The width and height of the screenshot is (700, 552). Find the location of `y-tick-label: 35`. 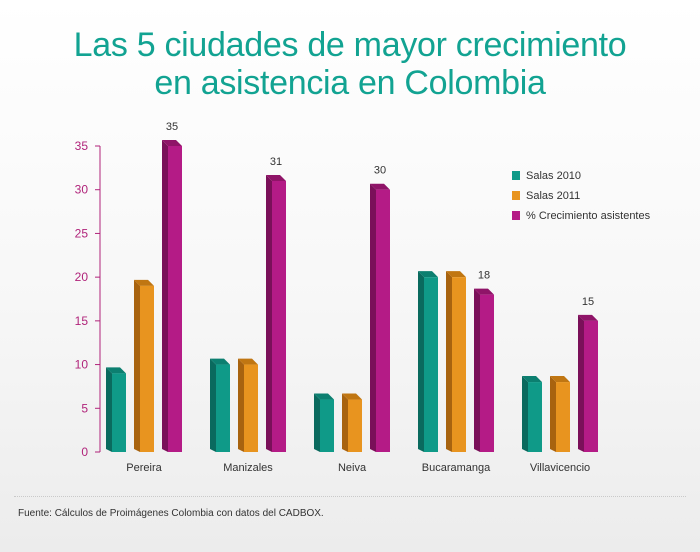

y-tick-label: 35 is located at coordinates (82, 146).